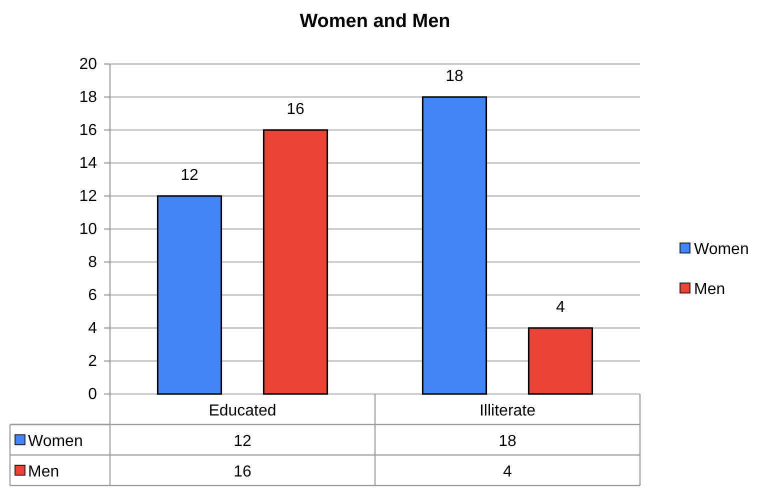 The image size is (771, 488). What do you see at coordinates (455, 76) in the screenshot?
I see `data-label: 18` at bounding box center [455, 76].